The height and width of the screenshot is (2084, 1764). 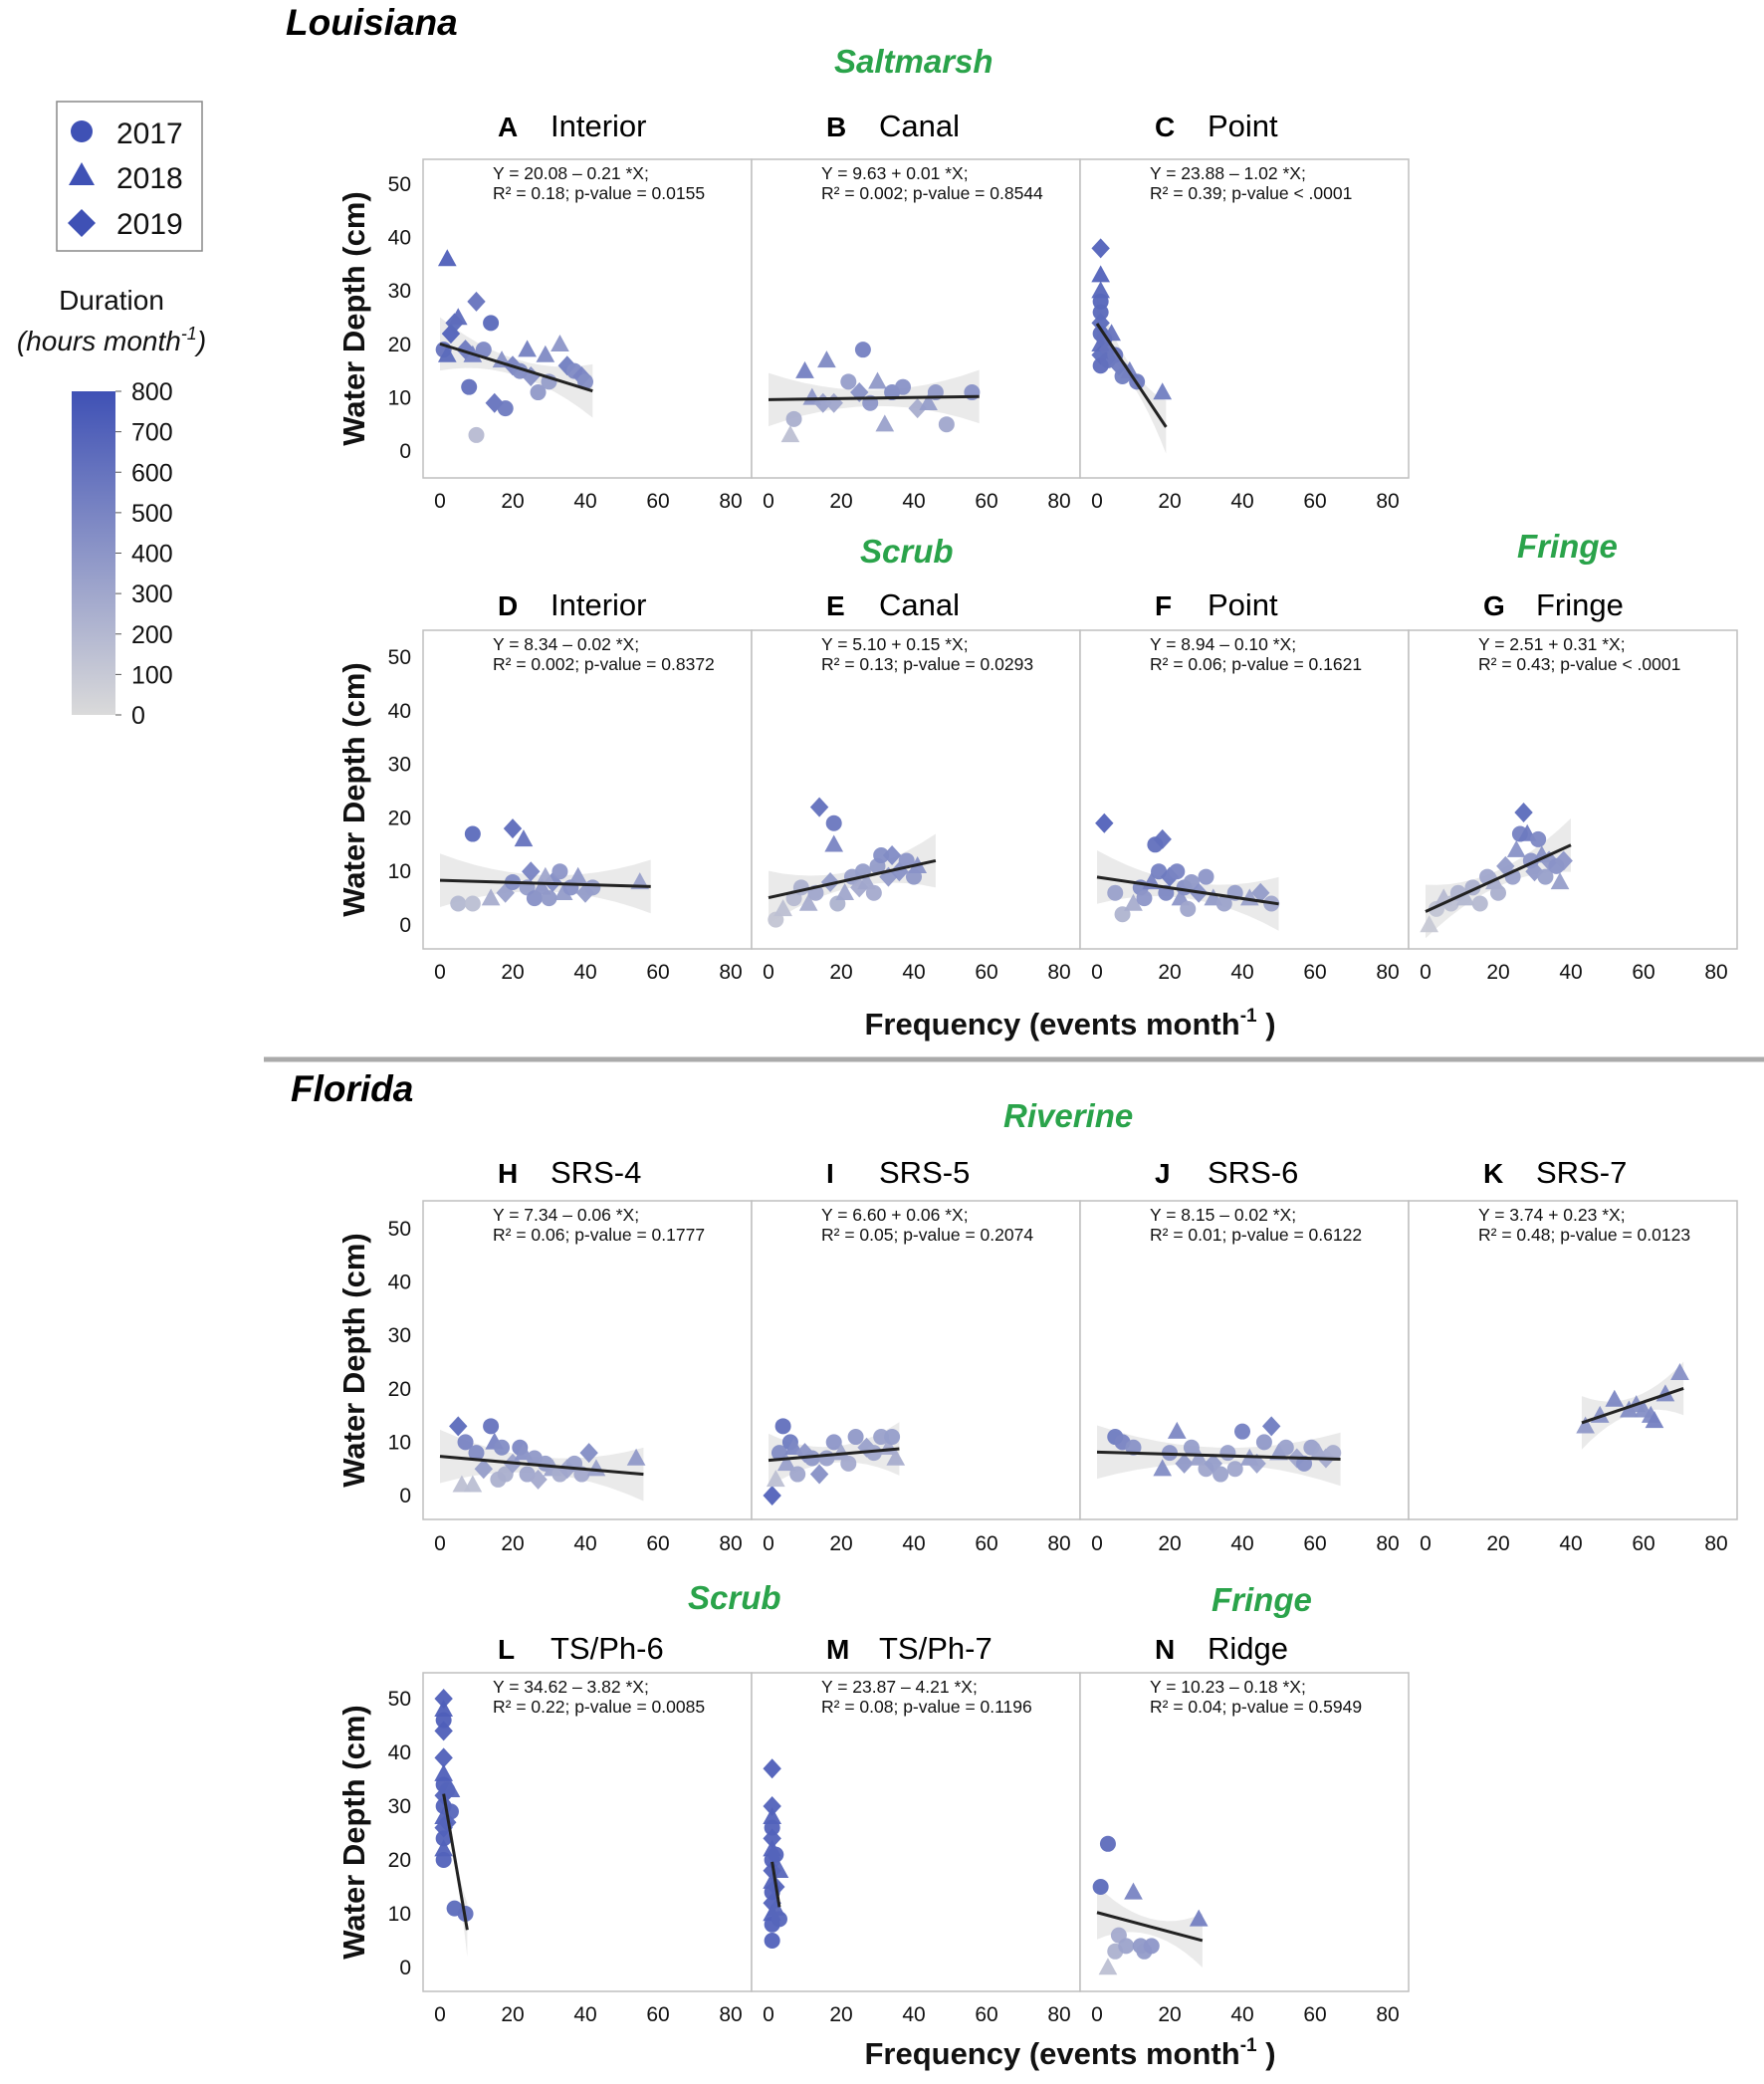 What do you see at coordinates (599, 193) in the screenshot?
I see `regression-stats: R² = 0.18; p-value = 0.0155` at bounding box center [599, 193].